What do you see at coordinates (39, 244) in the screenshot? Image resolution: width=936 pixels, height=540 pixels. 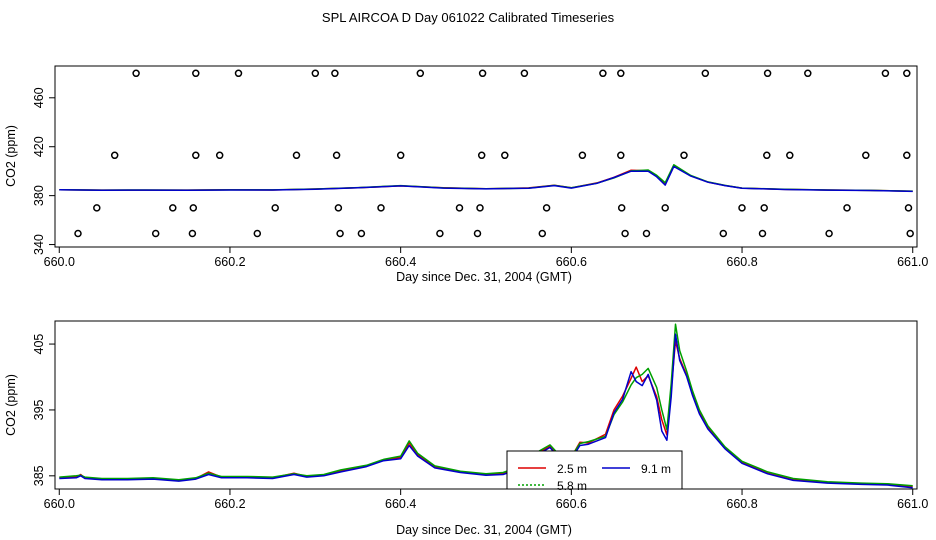 I see `y-tick-label: 340` at bounding box center [39, 244].